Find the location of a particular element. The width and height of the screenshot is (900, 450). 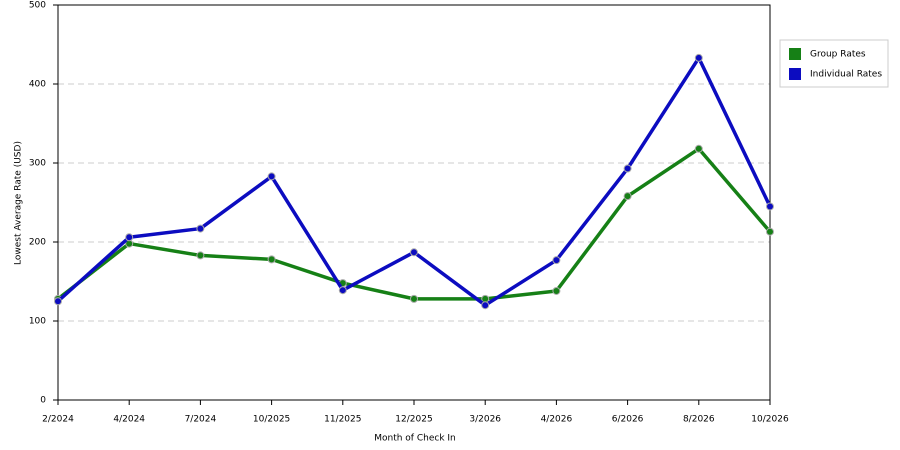

y-tick-label: 200 is located at coordinates (37, 243).